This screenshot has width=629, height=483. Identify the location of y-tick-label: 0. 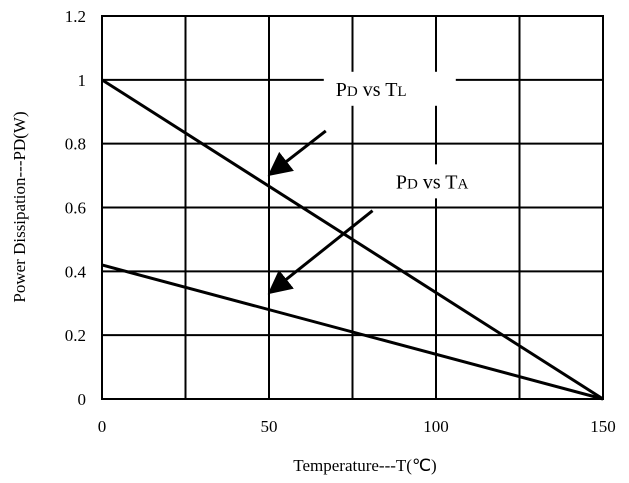
(82, 399).